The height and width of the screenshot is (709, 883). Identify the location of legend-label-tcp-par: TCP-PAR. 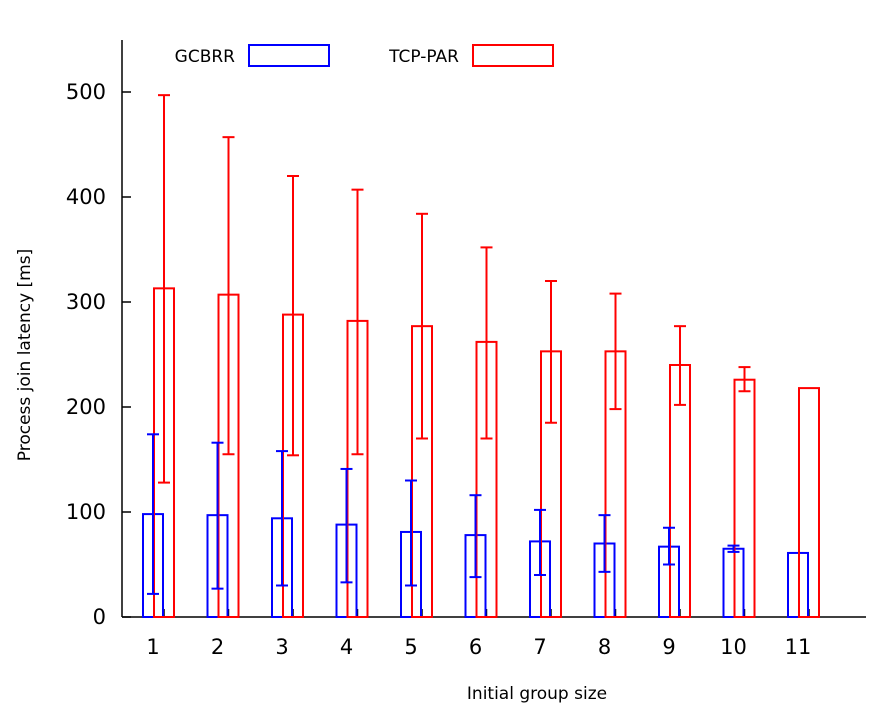
(423, 57).